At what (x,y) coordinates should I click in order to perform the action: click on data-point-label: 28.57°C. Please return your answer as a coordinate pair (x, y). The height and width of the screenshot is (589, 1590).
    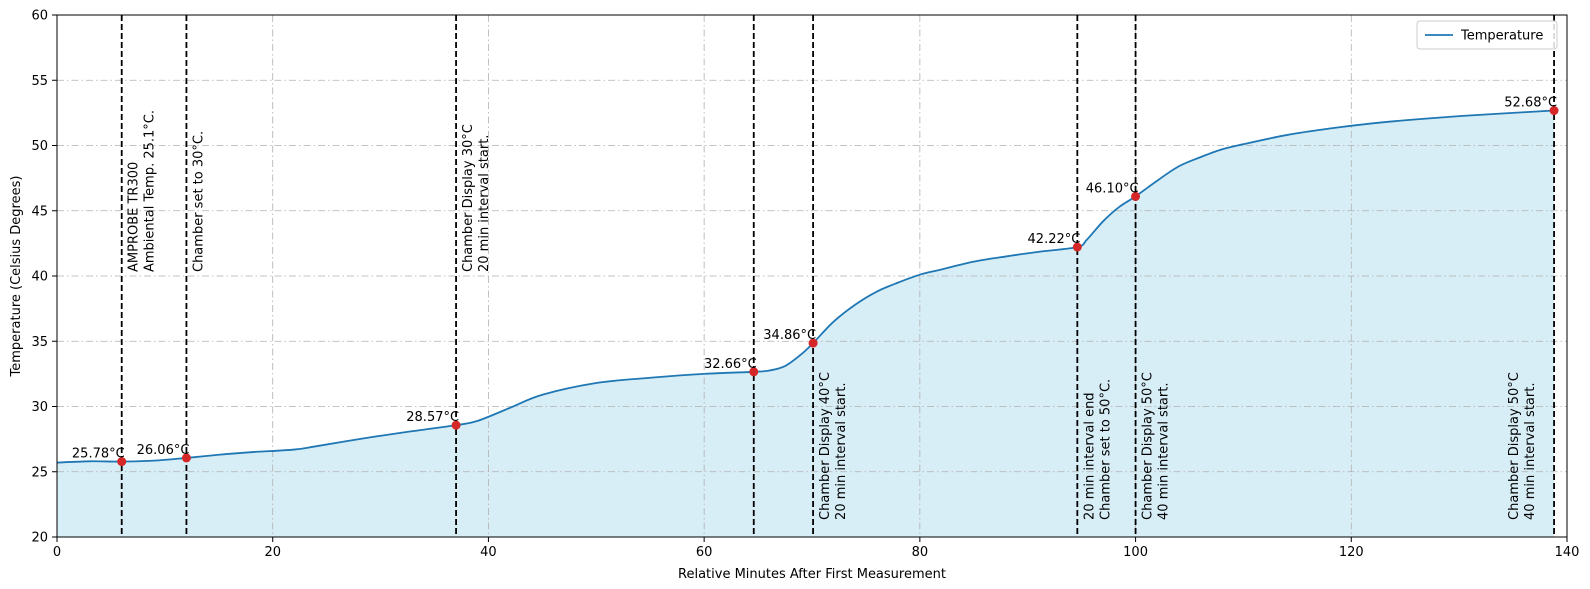
    Looking at the image, I should click on (432, 417).